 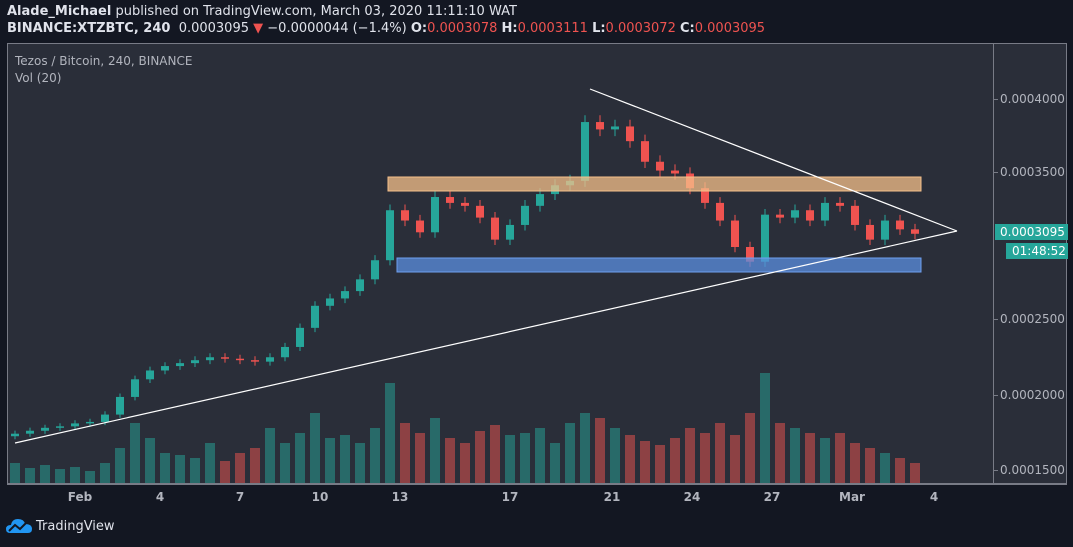 I want to click on descending-trendline, so click(x=773, y=160).